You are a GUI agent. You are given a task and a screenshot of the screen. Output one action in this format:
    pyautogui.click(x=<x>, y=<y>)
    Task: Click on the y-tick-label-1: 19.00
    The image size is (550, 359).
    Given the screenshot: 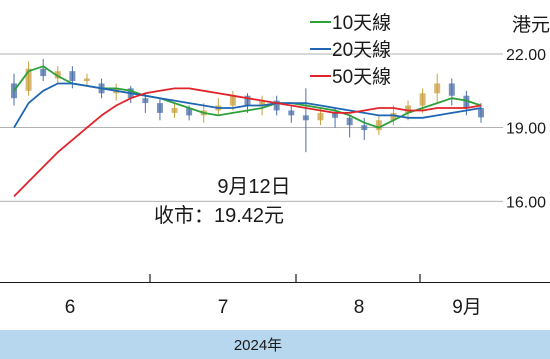 What is the action you would take?
    pyautogui.click(x=526, y=129)
    